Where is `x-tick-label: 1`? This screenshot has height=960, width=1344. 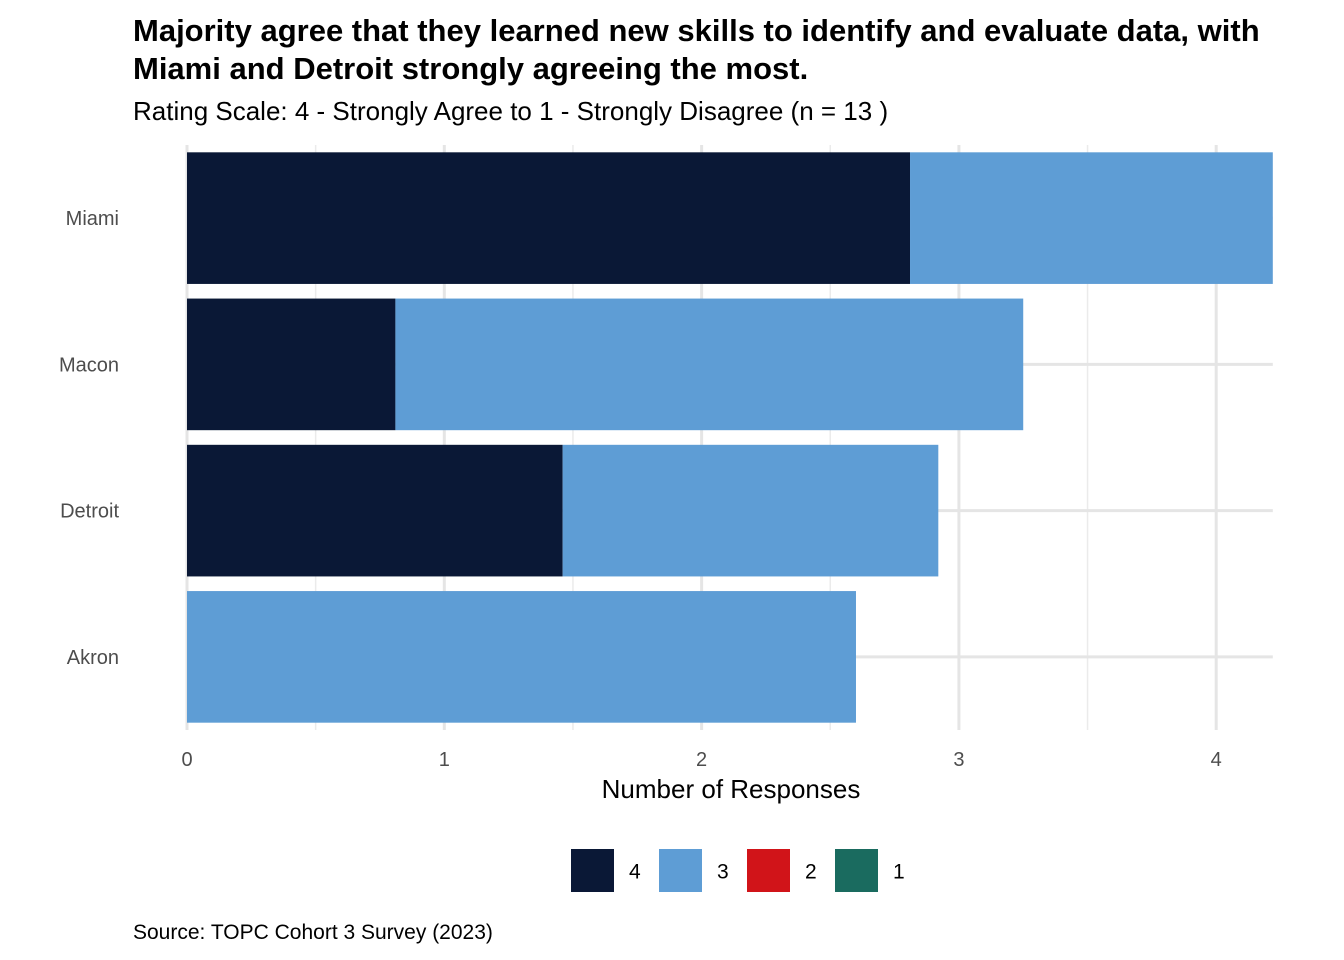
x-tick-label: 1 is located at coordinates (444, 760).